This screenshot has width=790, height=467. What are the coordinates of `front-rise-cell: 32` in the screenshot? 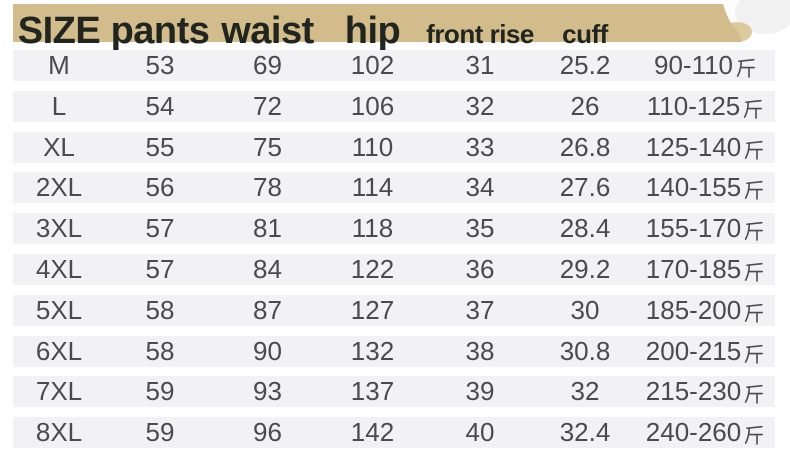 It's located at (480, 105).